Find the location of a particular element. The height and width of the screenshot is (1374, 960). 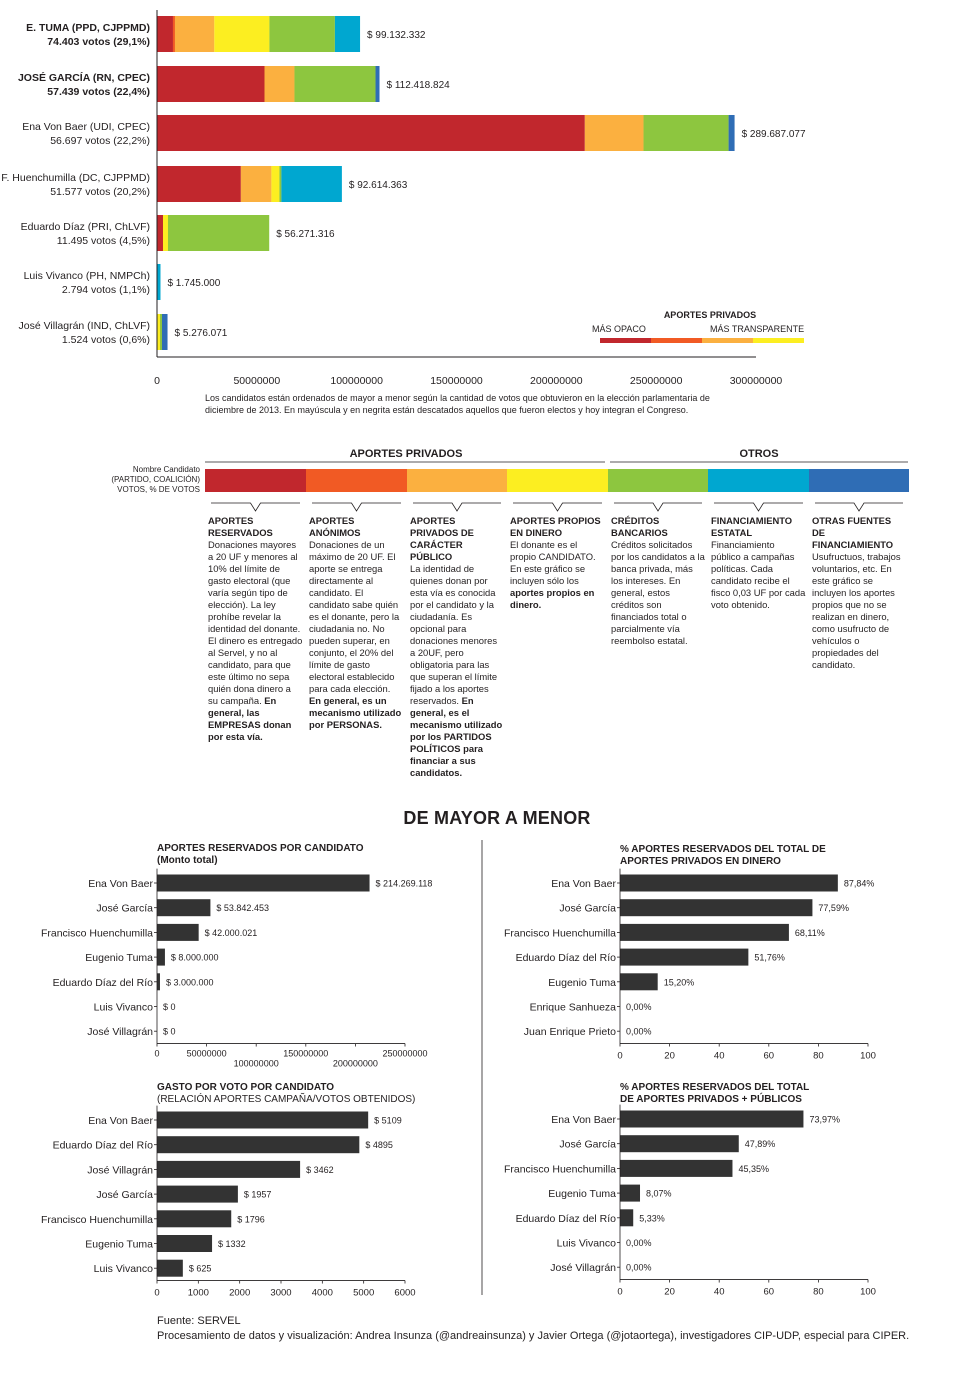

main-bar-1-otras is located at coordinates (377, 84).